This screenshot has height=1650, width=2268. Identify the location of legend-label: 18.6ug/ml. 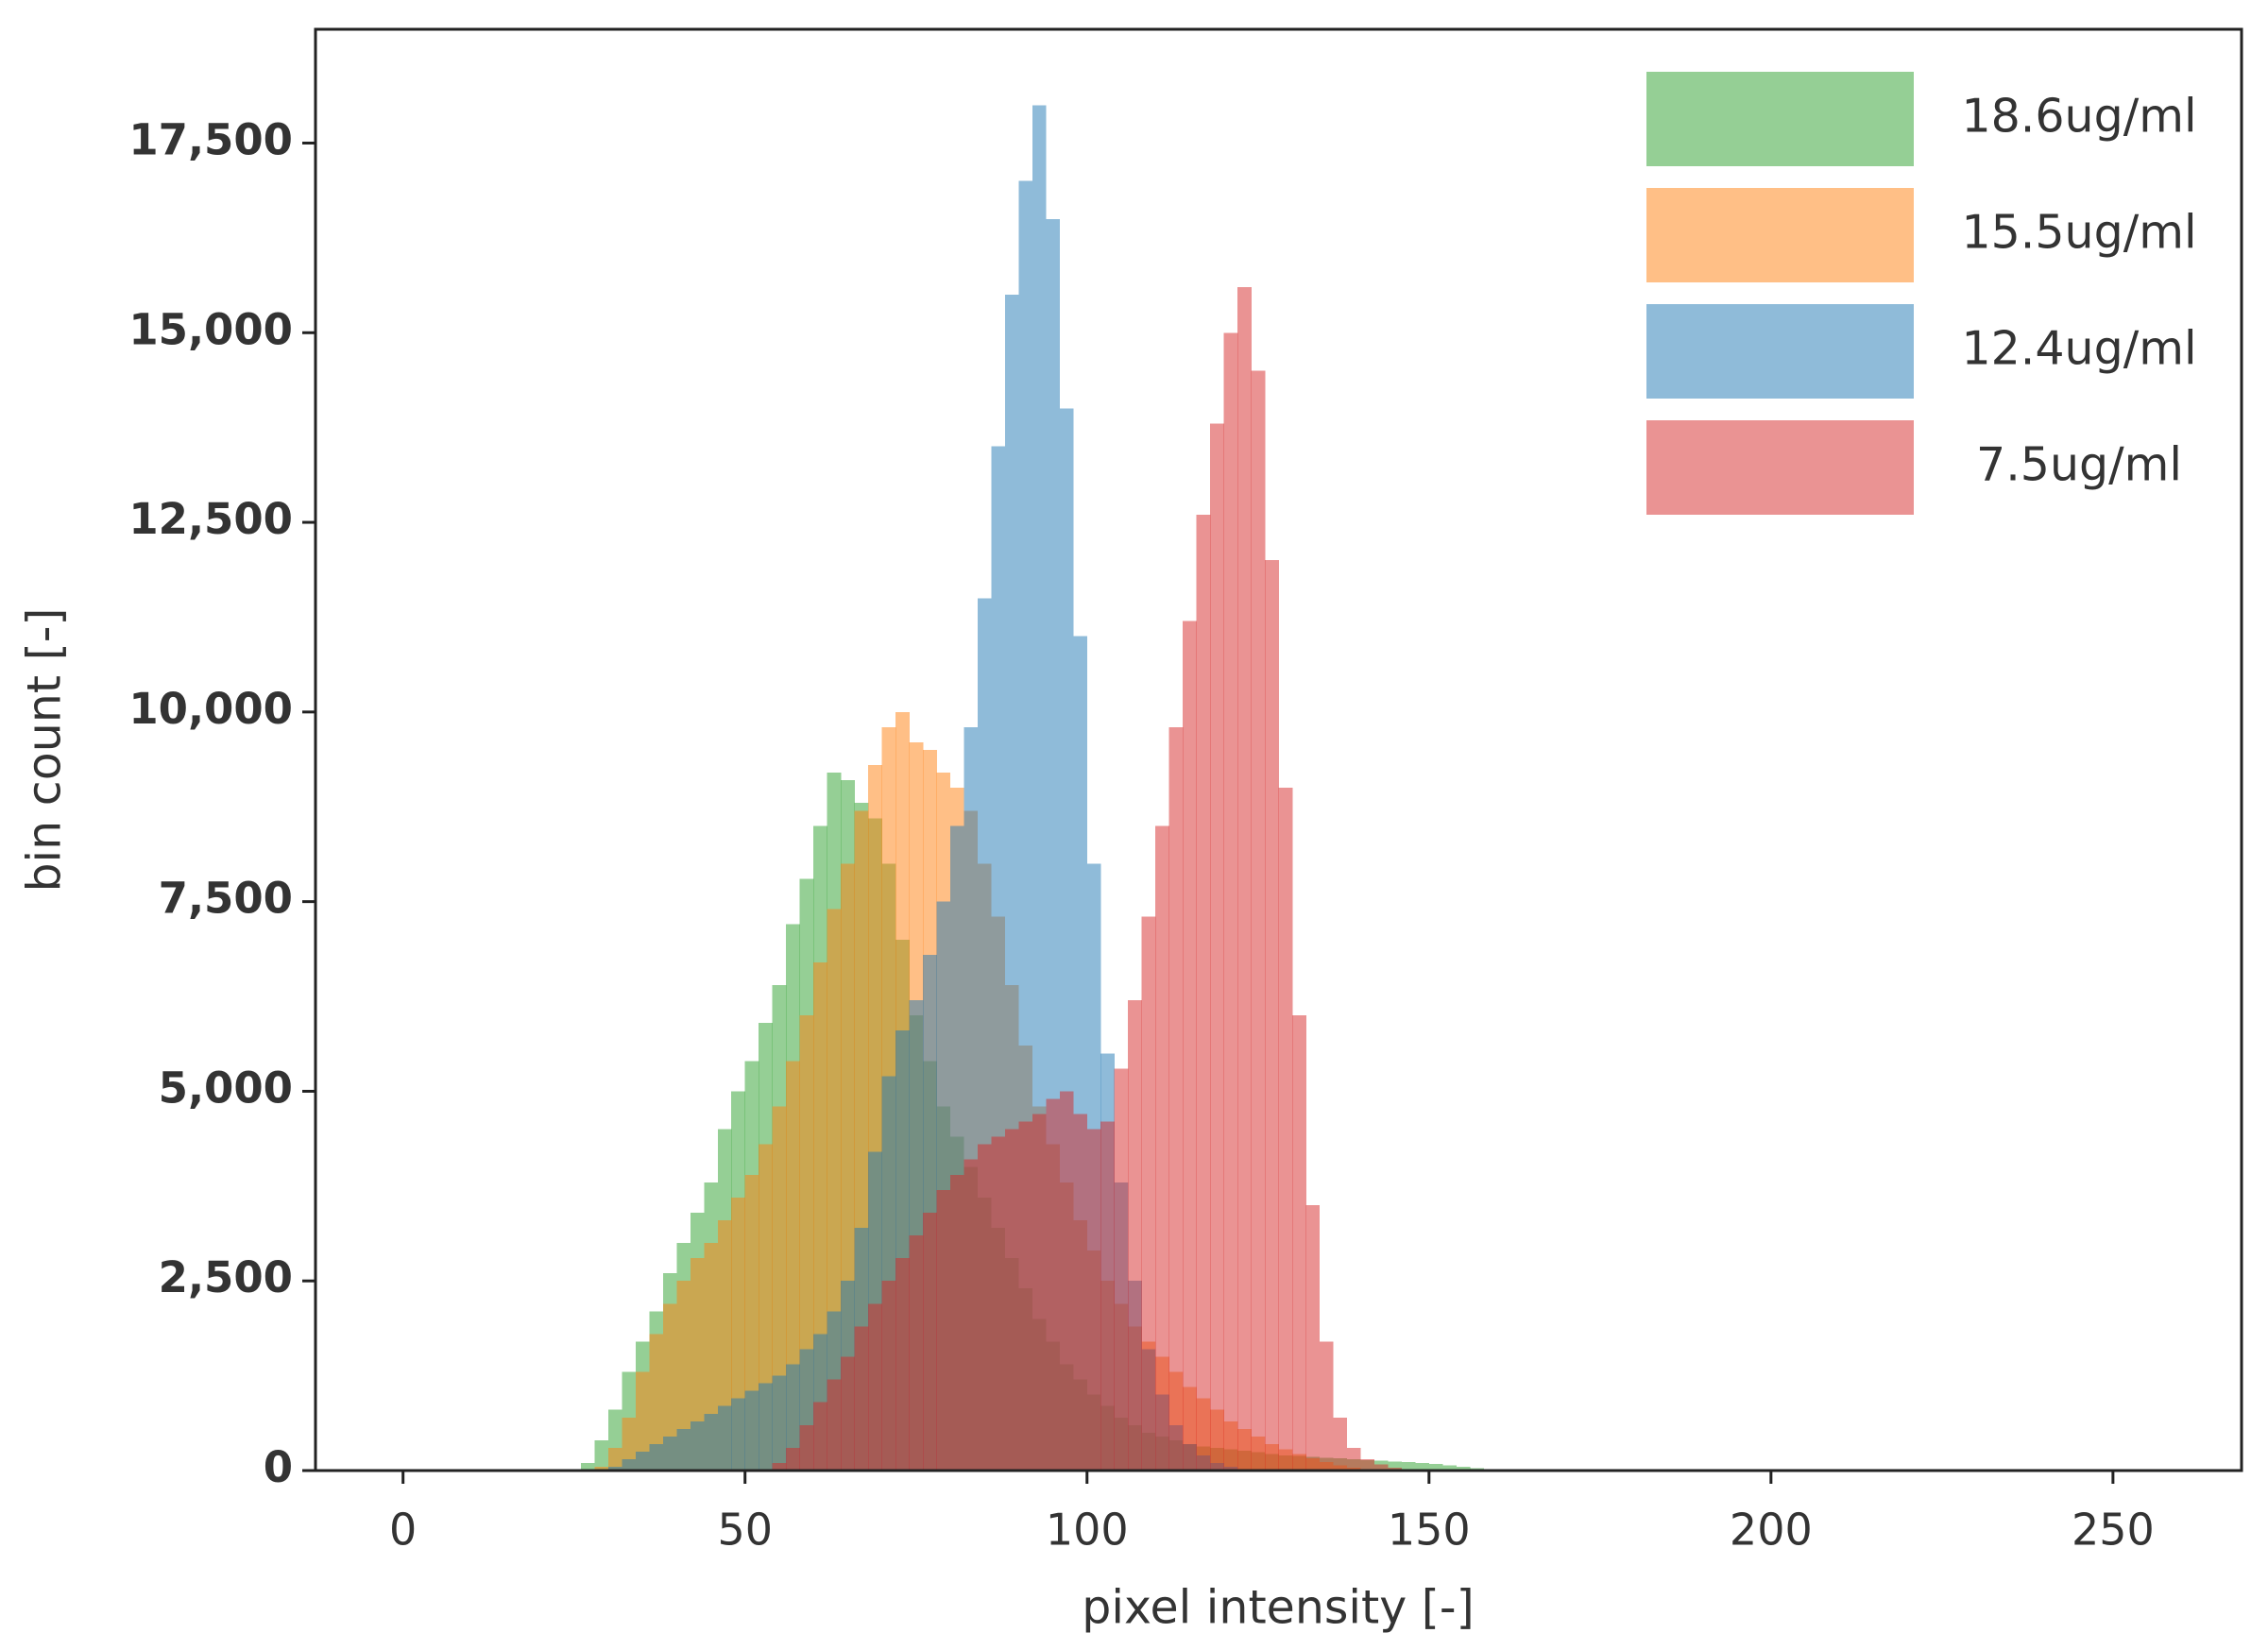
(2078, 117).